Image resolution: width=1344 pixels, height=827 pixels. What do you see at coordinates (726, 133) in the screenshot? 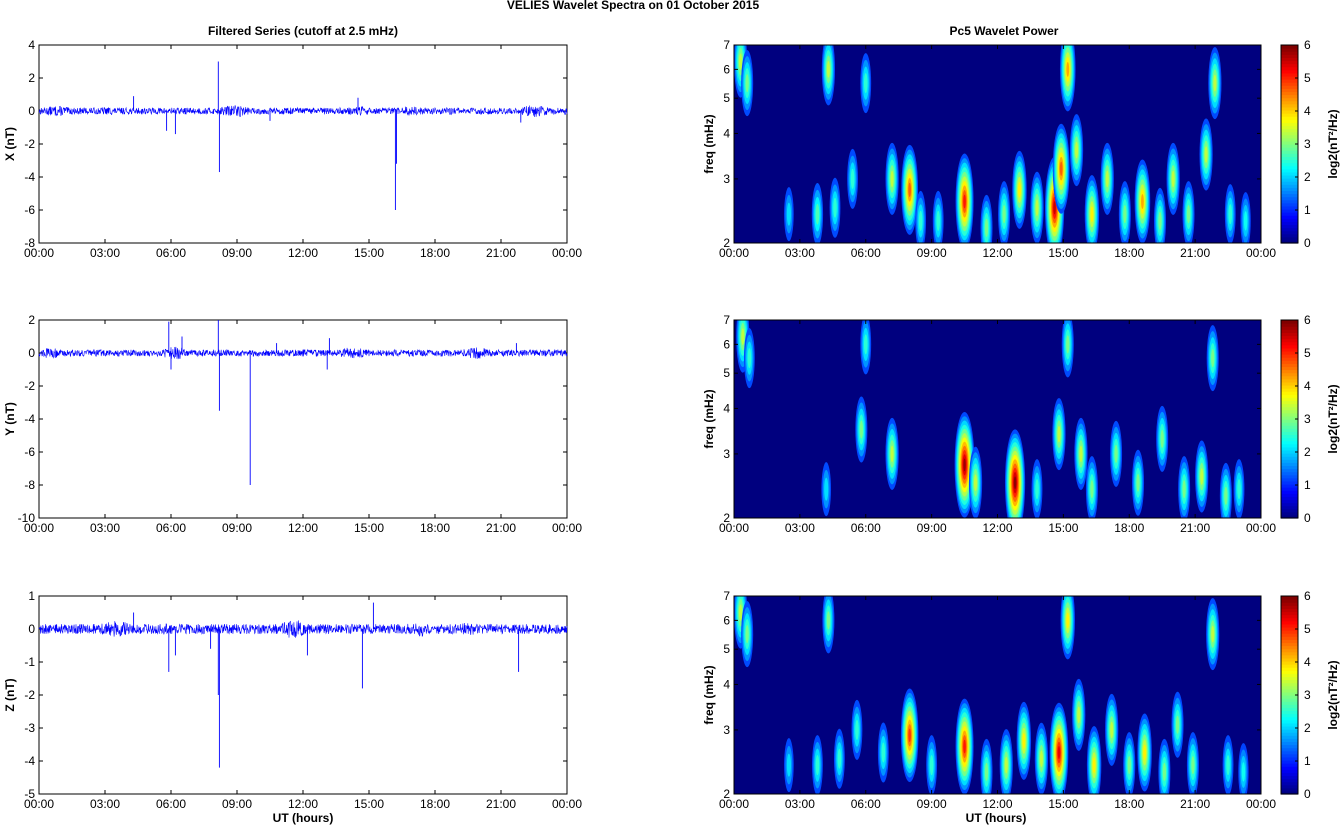
I see `y-tick-label: 4` at bounding box center [726, 133].